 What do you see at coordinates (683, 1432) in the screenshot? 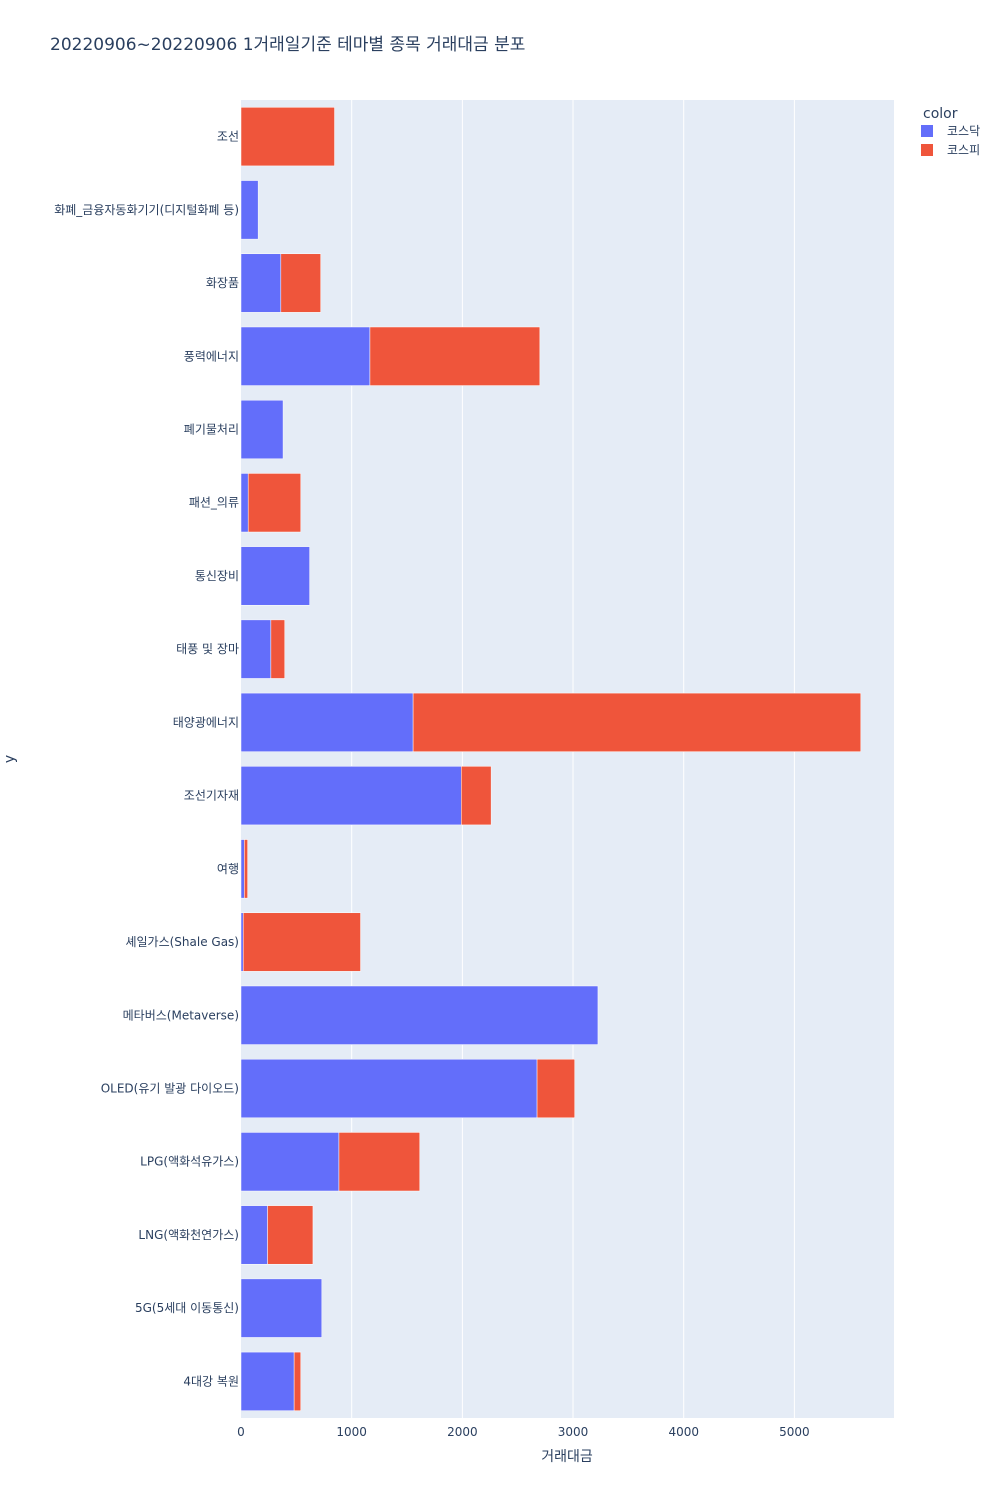
I see `x-tick-label: 4000` at bounding box center [683, 1432].